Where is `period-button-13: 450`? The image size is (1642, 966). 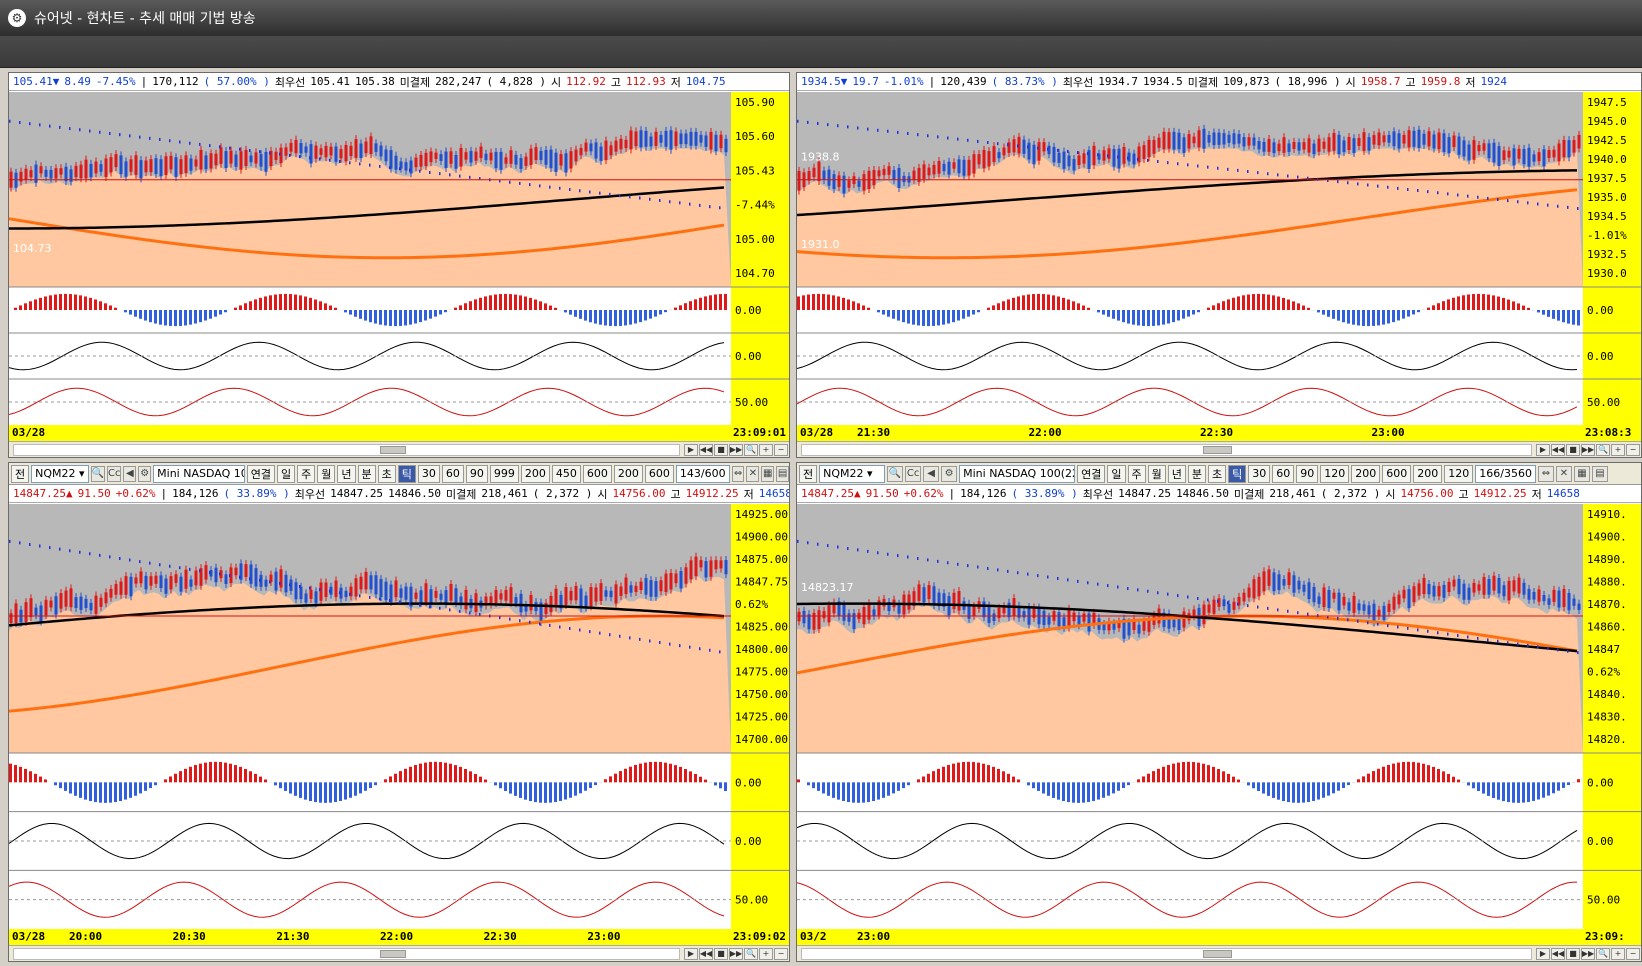
period-button-13: 450 is located at coordinates (566, 473).